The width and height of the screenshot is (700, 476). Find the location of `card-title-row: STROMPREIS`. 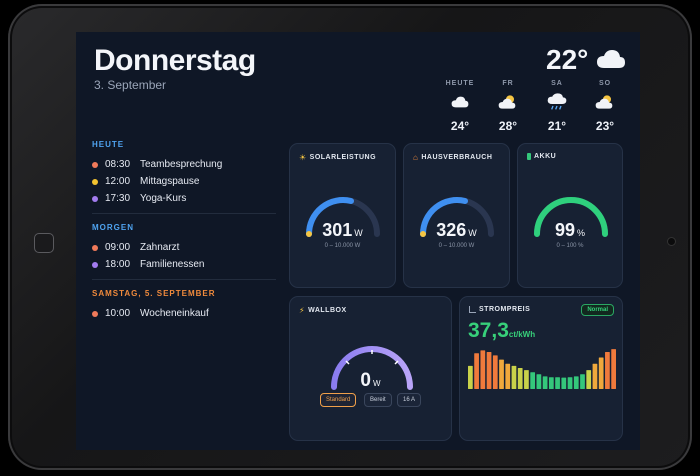

card-title-row: STROMPREIS is located at coordinates (499, 309).